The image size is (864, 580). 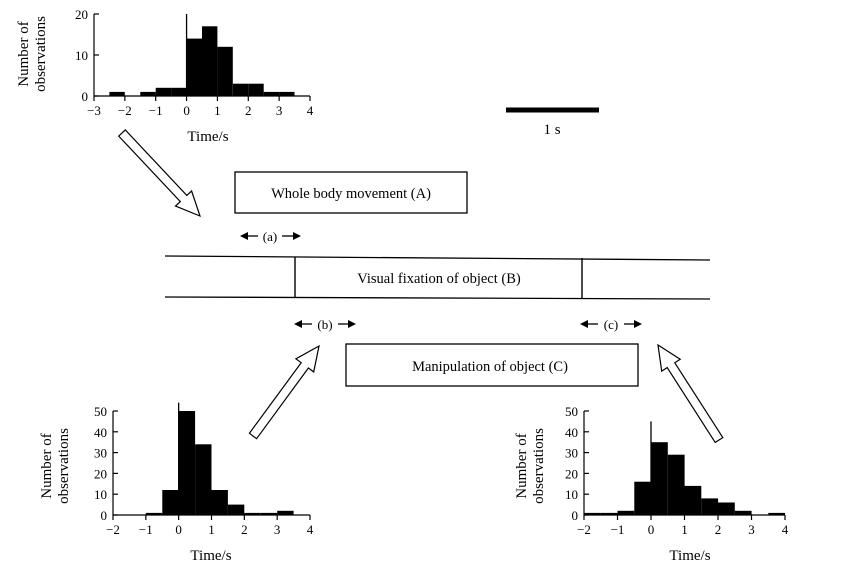 I want to click on hollow-arrow-to-fixation-start, so click(x=284, y=392).